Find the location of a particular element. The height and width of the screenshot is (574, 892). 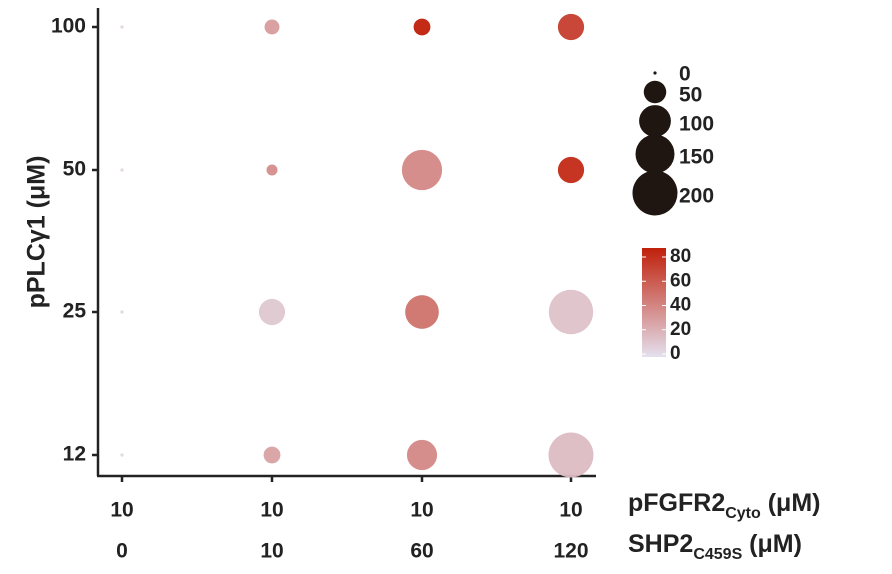

y-axis-title: pPLCγ1 (μM) is located at coordinates (37, 232).